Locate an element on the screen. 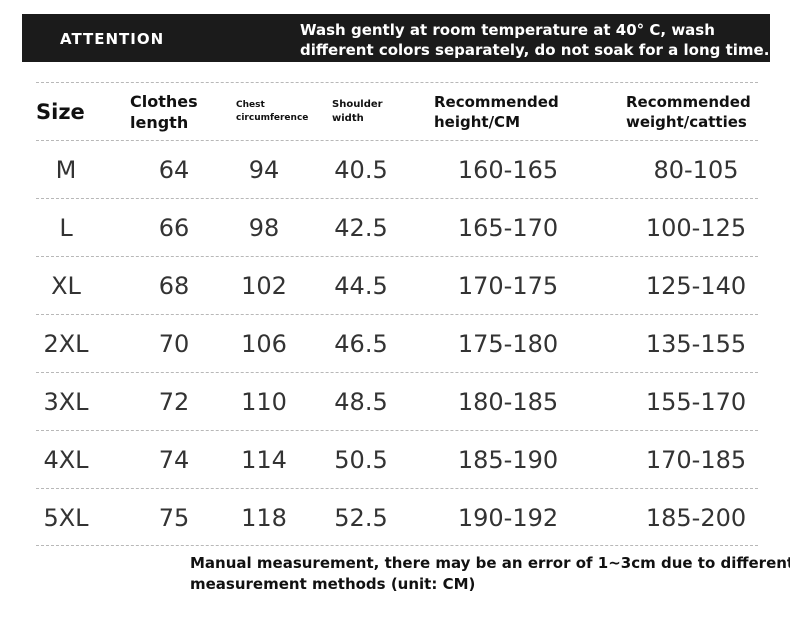 The width and height of the screenshot is (790, 623). cell-chest: 102 is located at coordinates (264, 286).